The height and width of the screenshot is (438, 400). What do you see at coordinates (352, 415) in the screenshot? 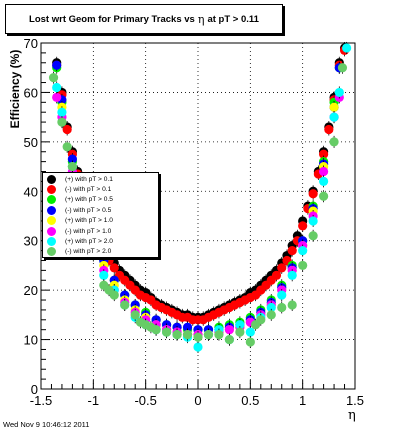
I see `x-axis-label: η` at bounding box center [352, 415].